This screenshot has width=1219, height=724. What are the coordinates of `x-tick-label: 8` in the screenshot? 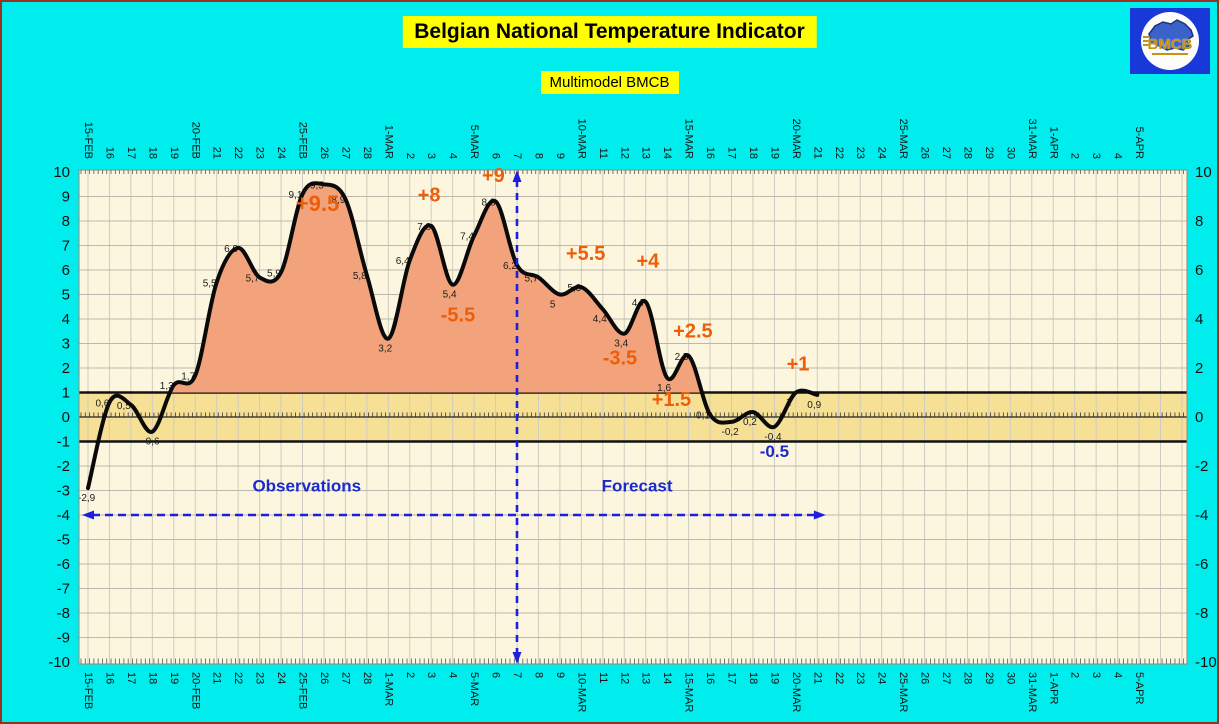 It's located at (538, 675).